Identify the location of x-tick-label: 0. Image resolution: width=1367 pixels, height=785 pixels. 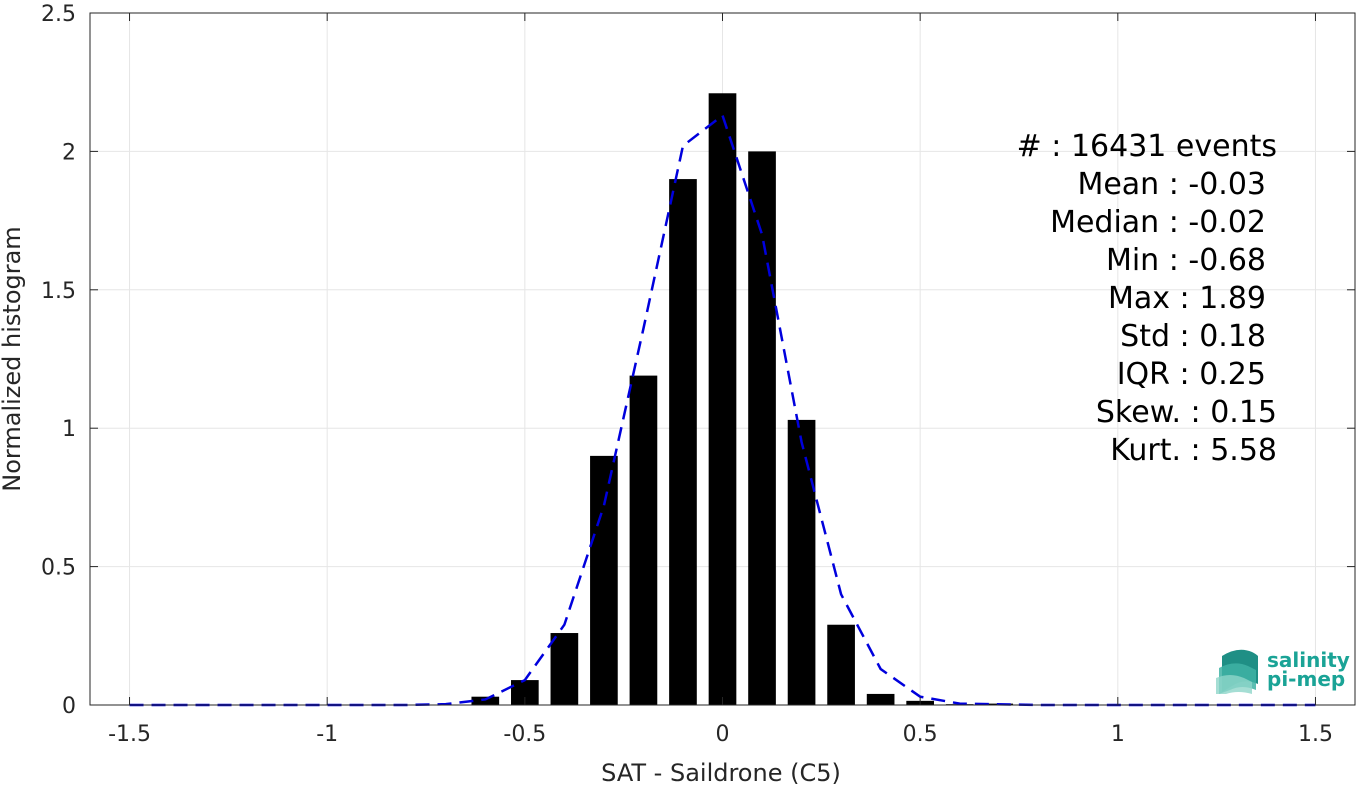
(723, 734).